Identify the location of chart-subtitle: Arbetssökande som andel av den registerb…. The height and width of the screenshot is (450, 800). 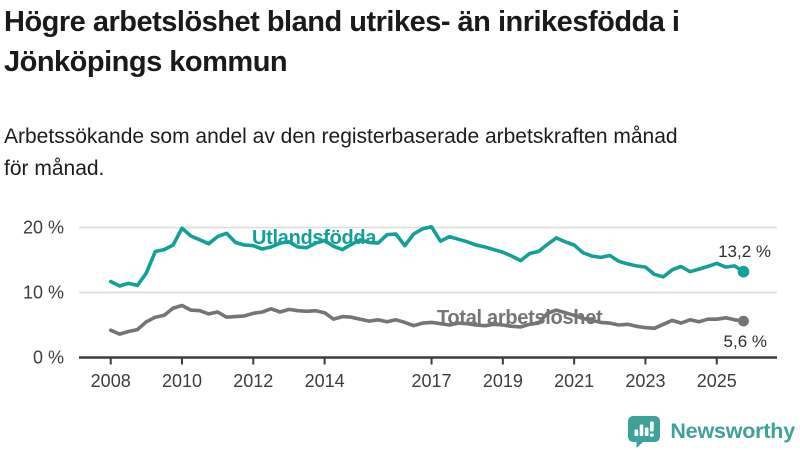
(400, 153).